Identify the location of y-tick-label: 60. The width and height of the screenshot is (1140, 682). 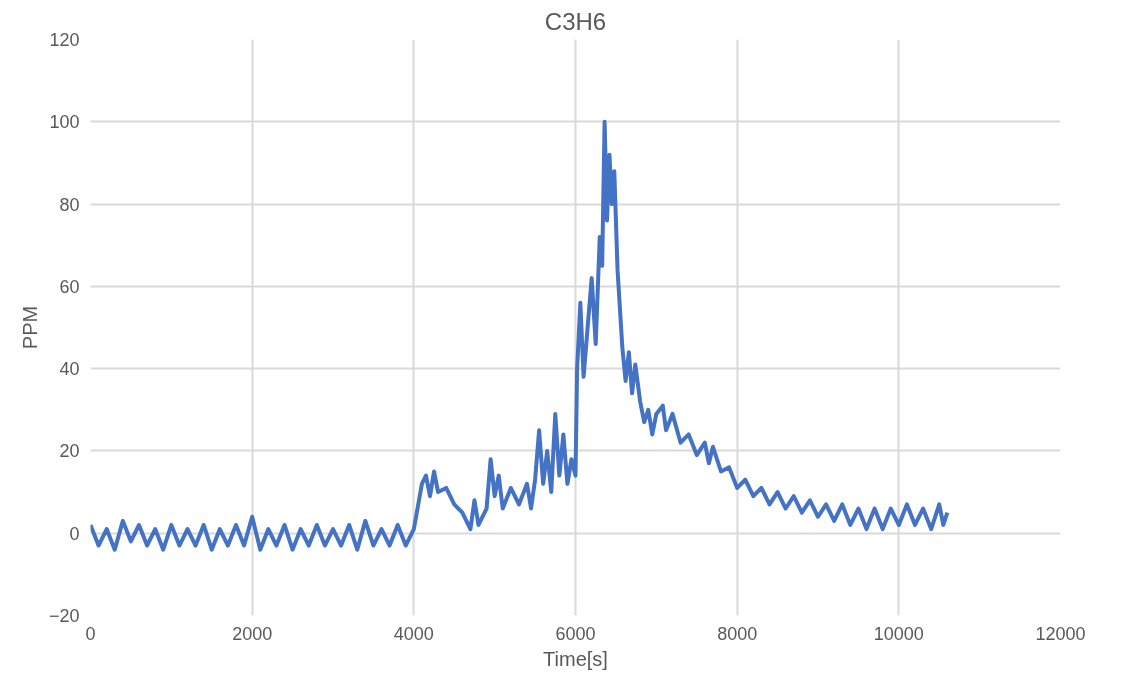
(69, 286).